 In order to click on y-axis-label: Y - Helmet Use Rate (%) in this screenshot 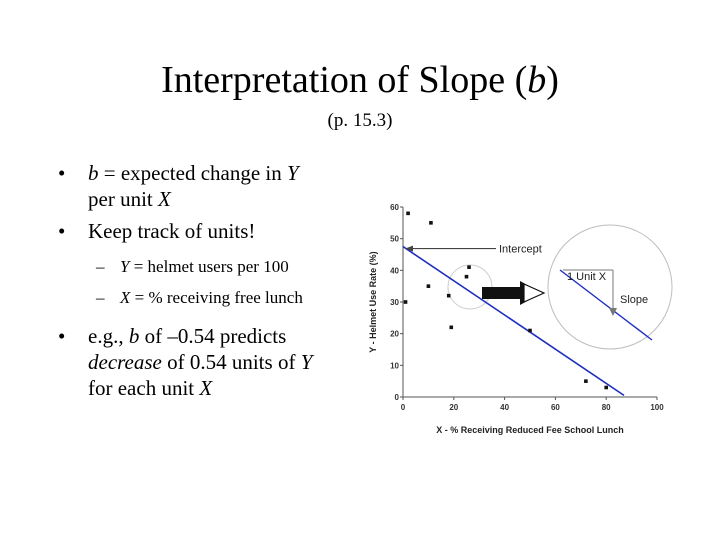, I will do `click(373, 301)`.